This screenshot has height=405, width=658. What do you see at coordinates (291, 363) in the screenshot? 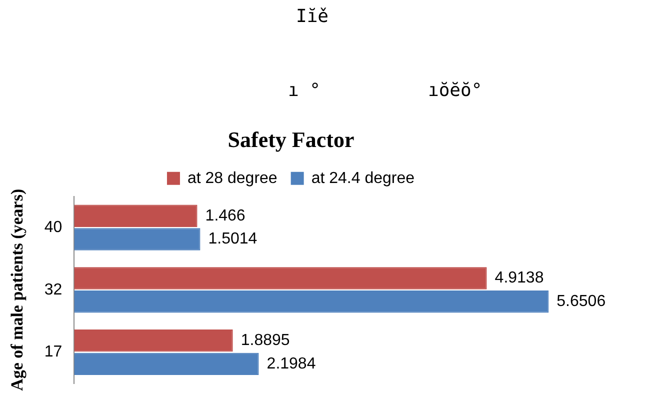
I see `data-label: 2.1984` at bounding box center [291, 363].